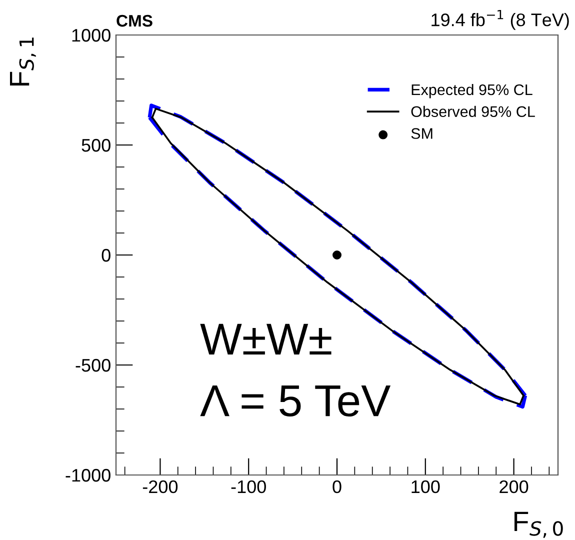  I want to click on legend-label: Observed 95% CL, so click(473, 112).